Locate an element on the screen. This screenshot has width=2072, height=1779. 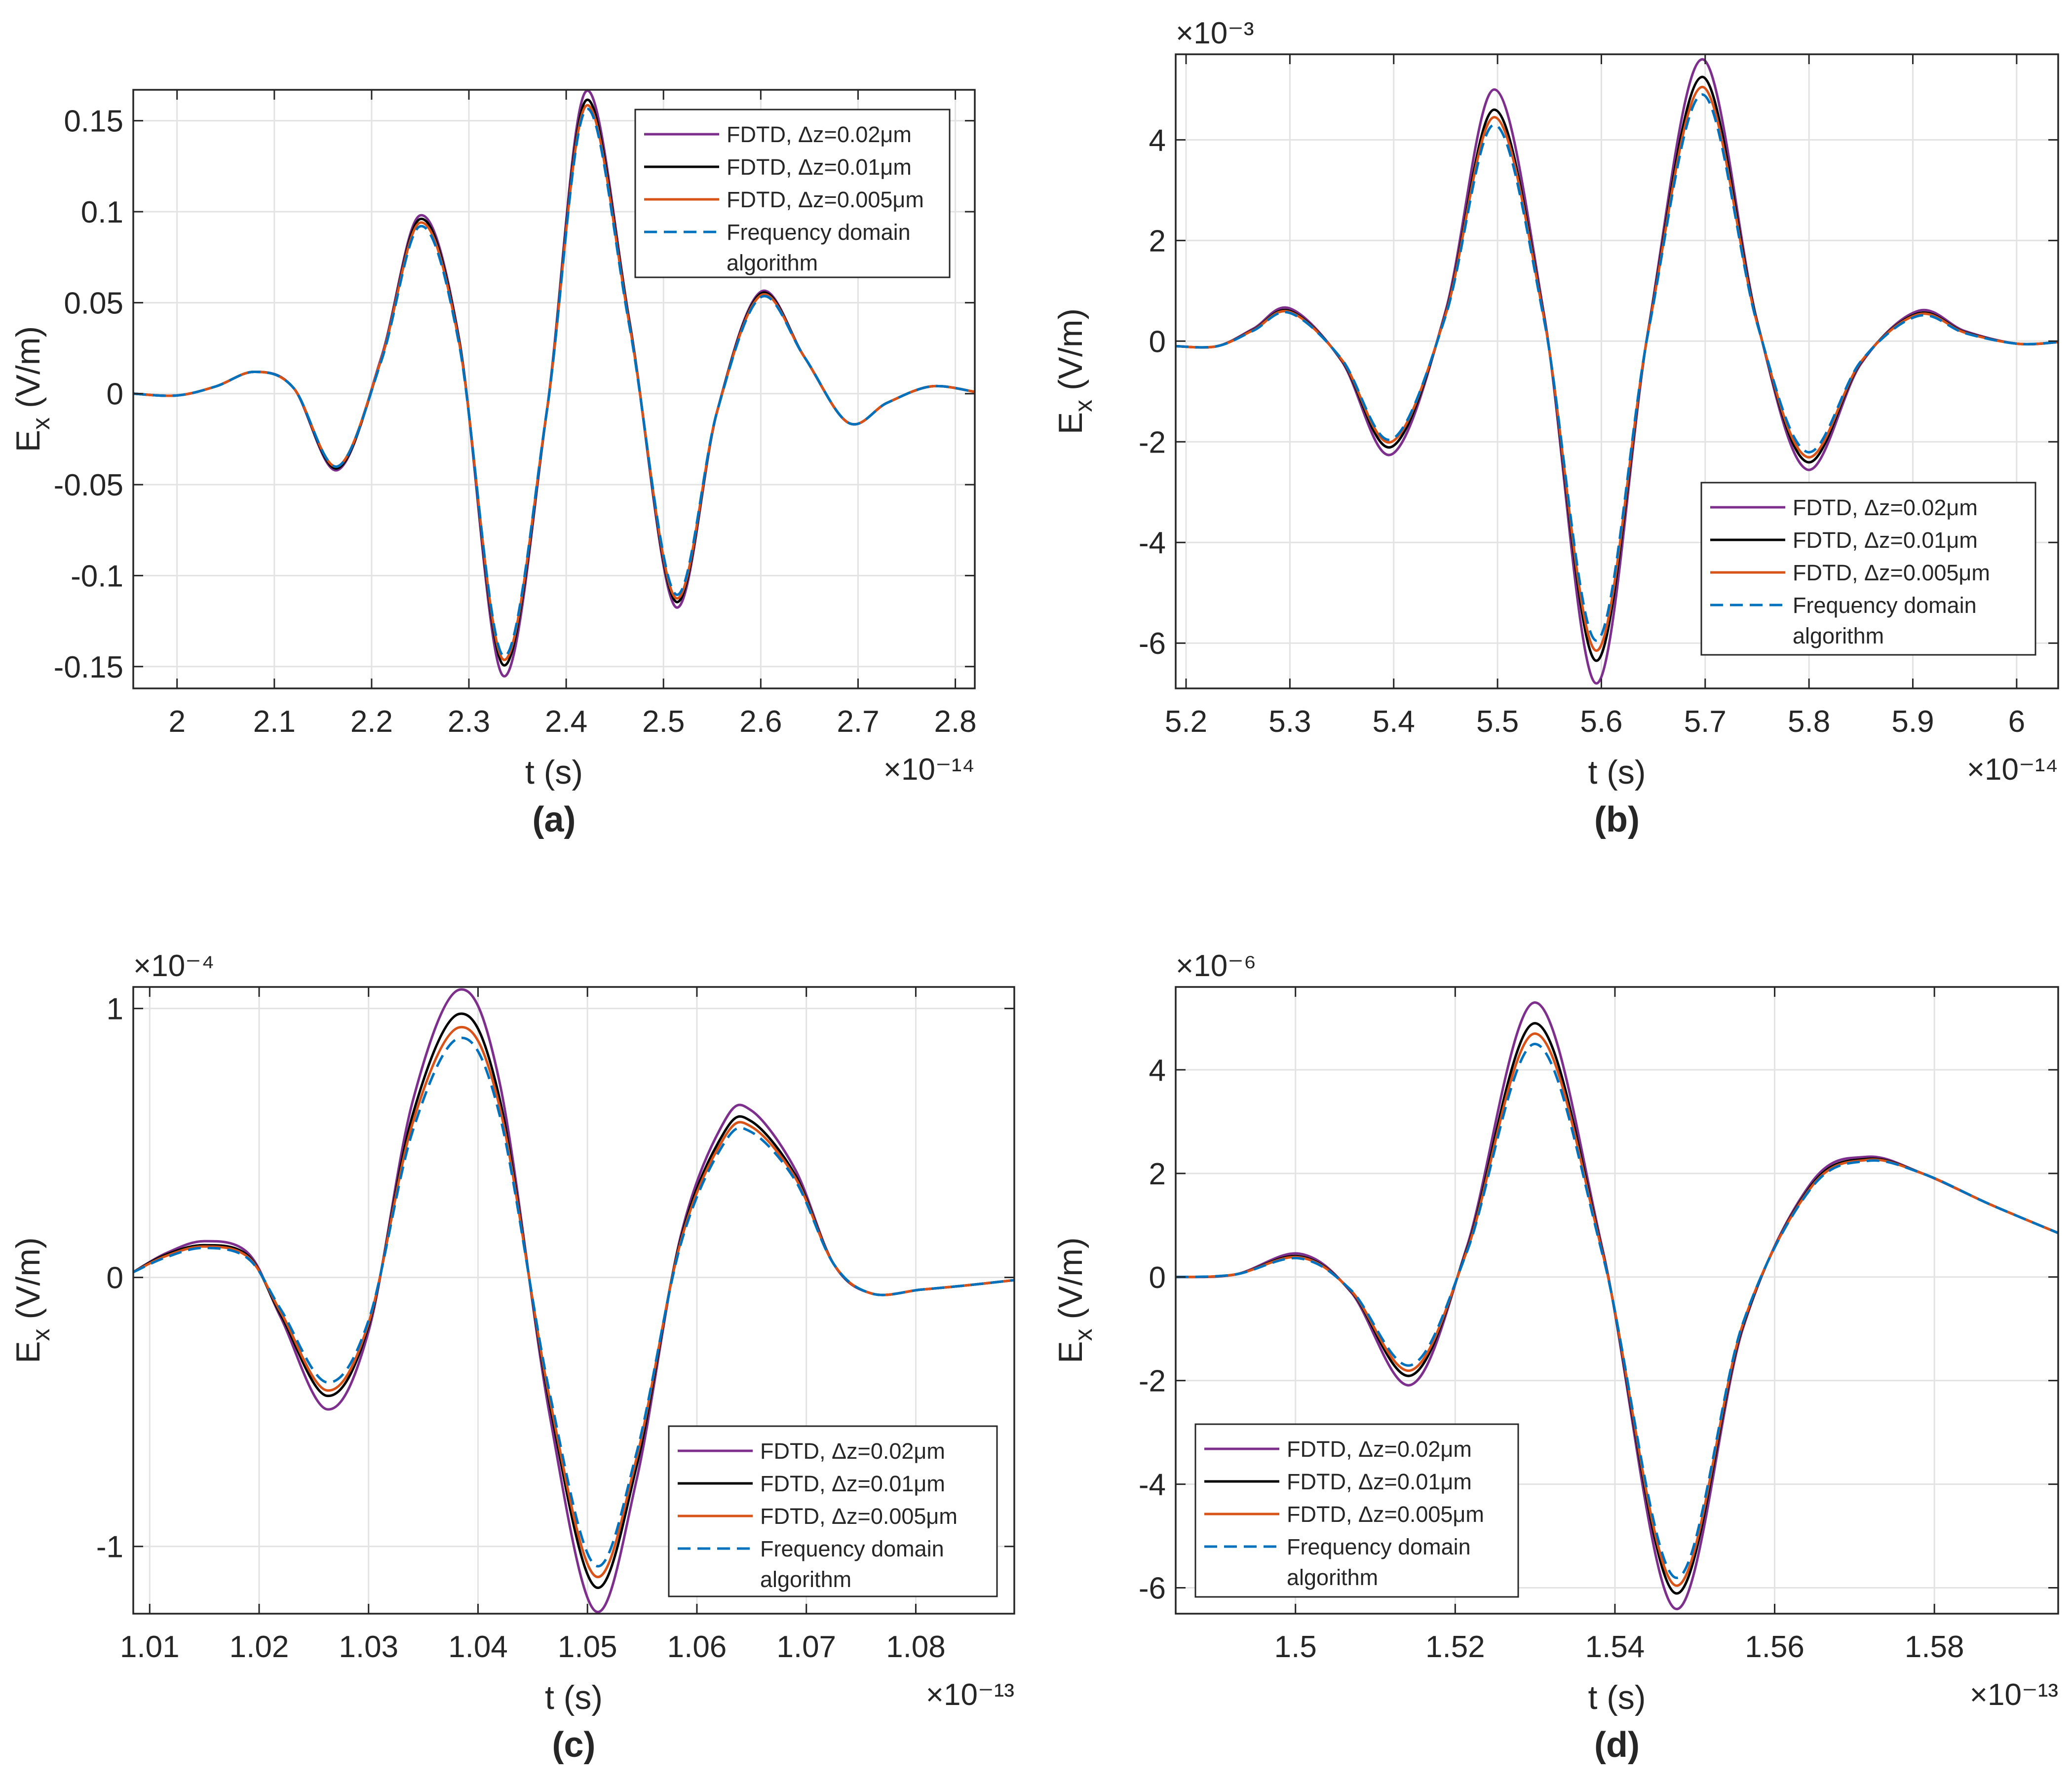
panel-b-x-tick-label: 5.5 is located at coordinates (1497, 722).